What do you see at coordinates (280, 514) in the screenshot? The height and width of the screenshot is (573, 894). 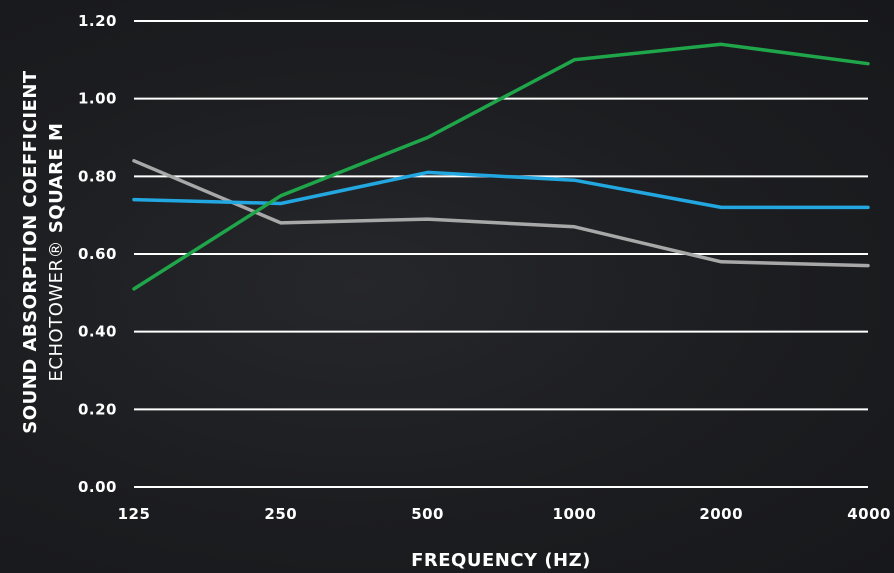 I see `x-tick-label: 250` at bounding box center [280, 514].